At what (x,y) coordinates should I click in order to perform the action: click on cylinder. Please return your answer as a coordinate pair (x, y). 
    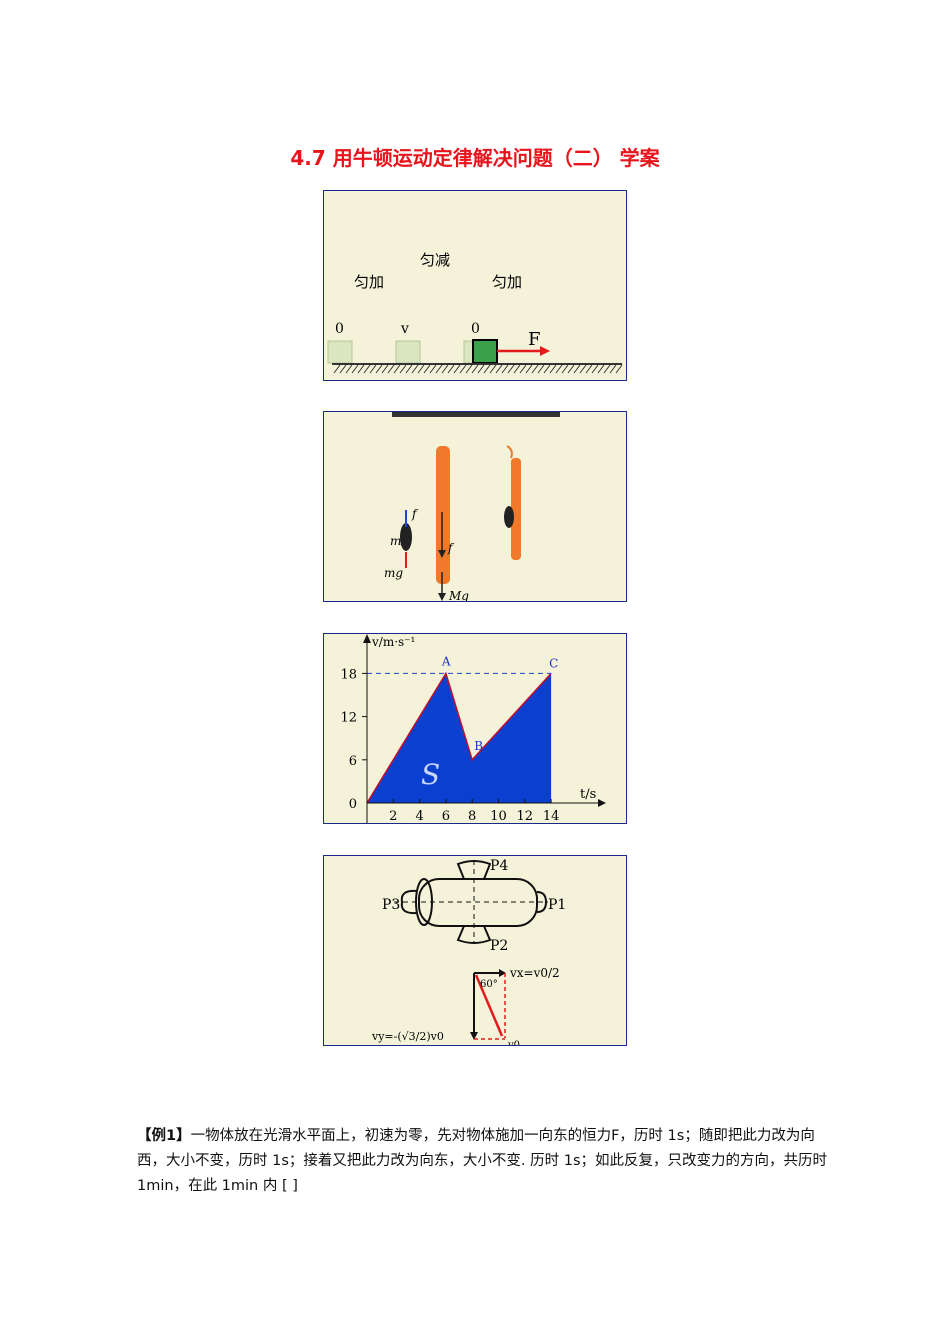
    Looking at the image, I should click on (478, 902).